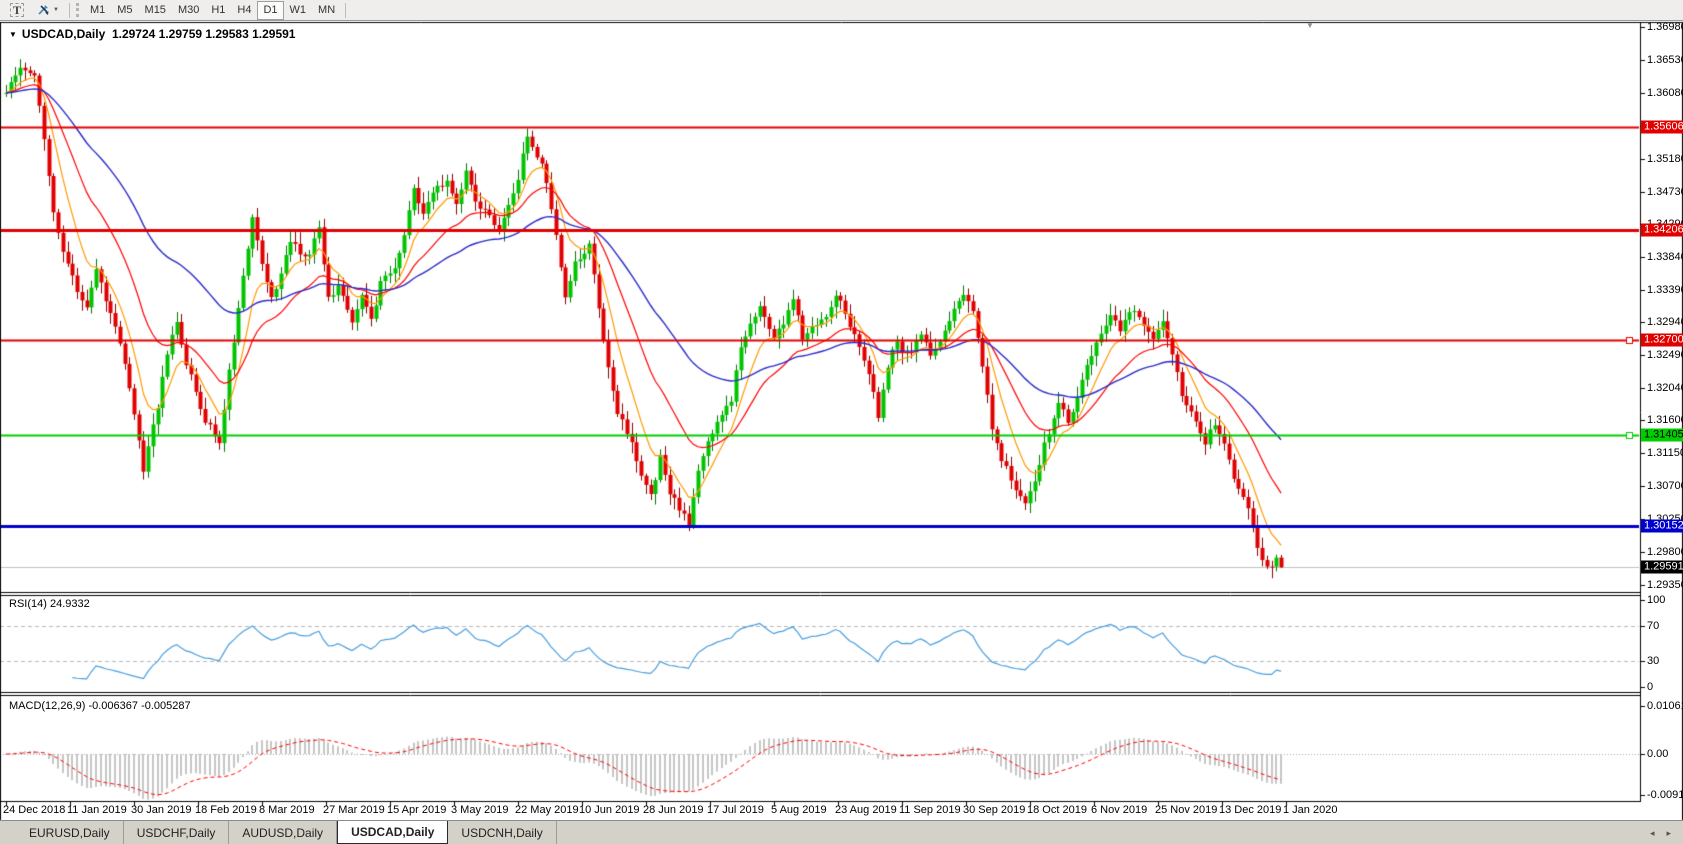 The height and width of the screenshot is (844, 1683). I want to click on chevron-down-icon: ▼, so click(56, 10).